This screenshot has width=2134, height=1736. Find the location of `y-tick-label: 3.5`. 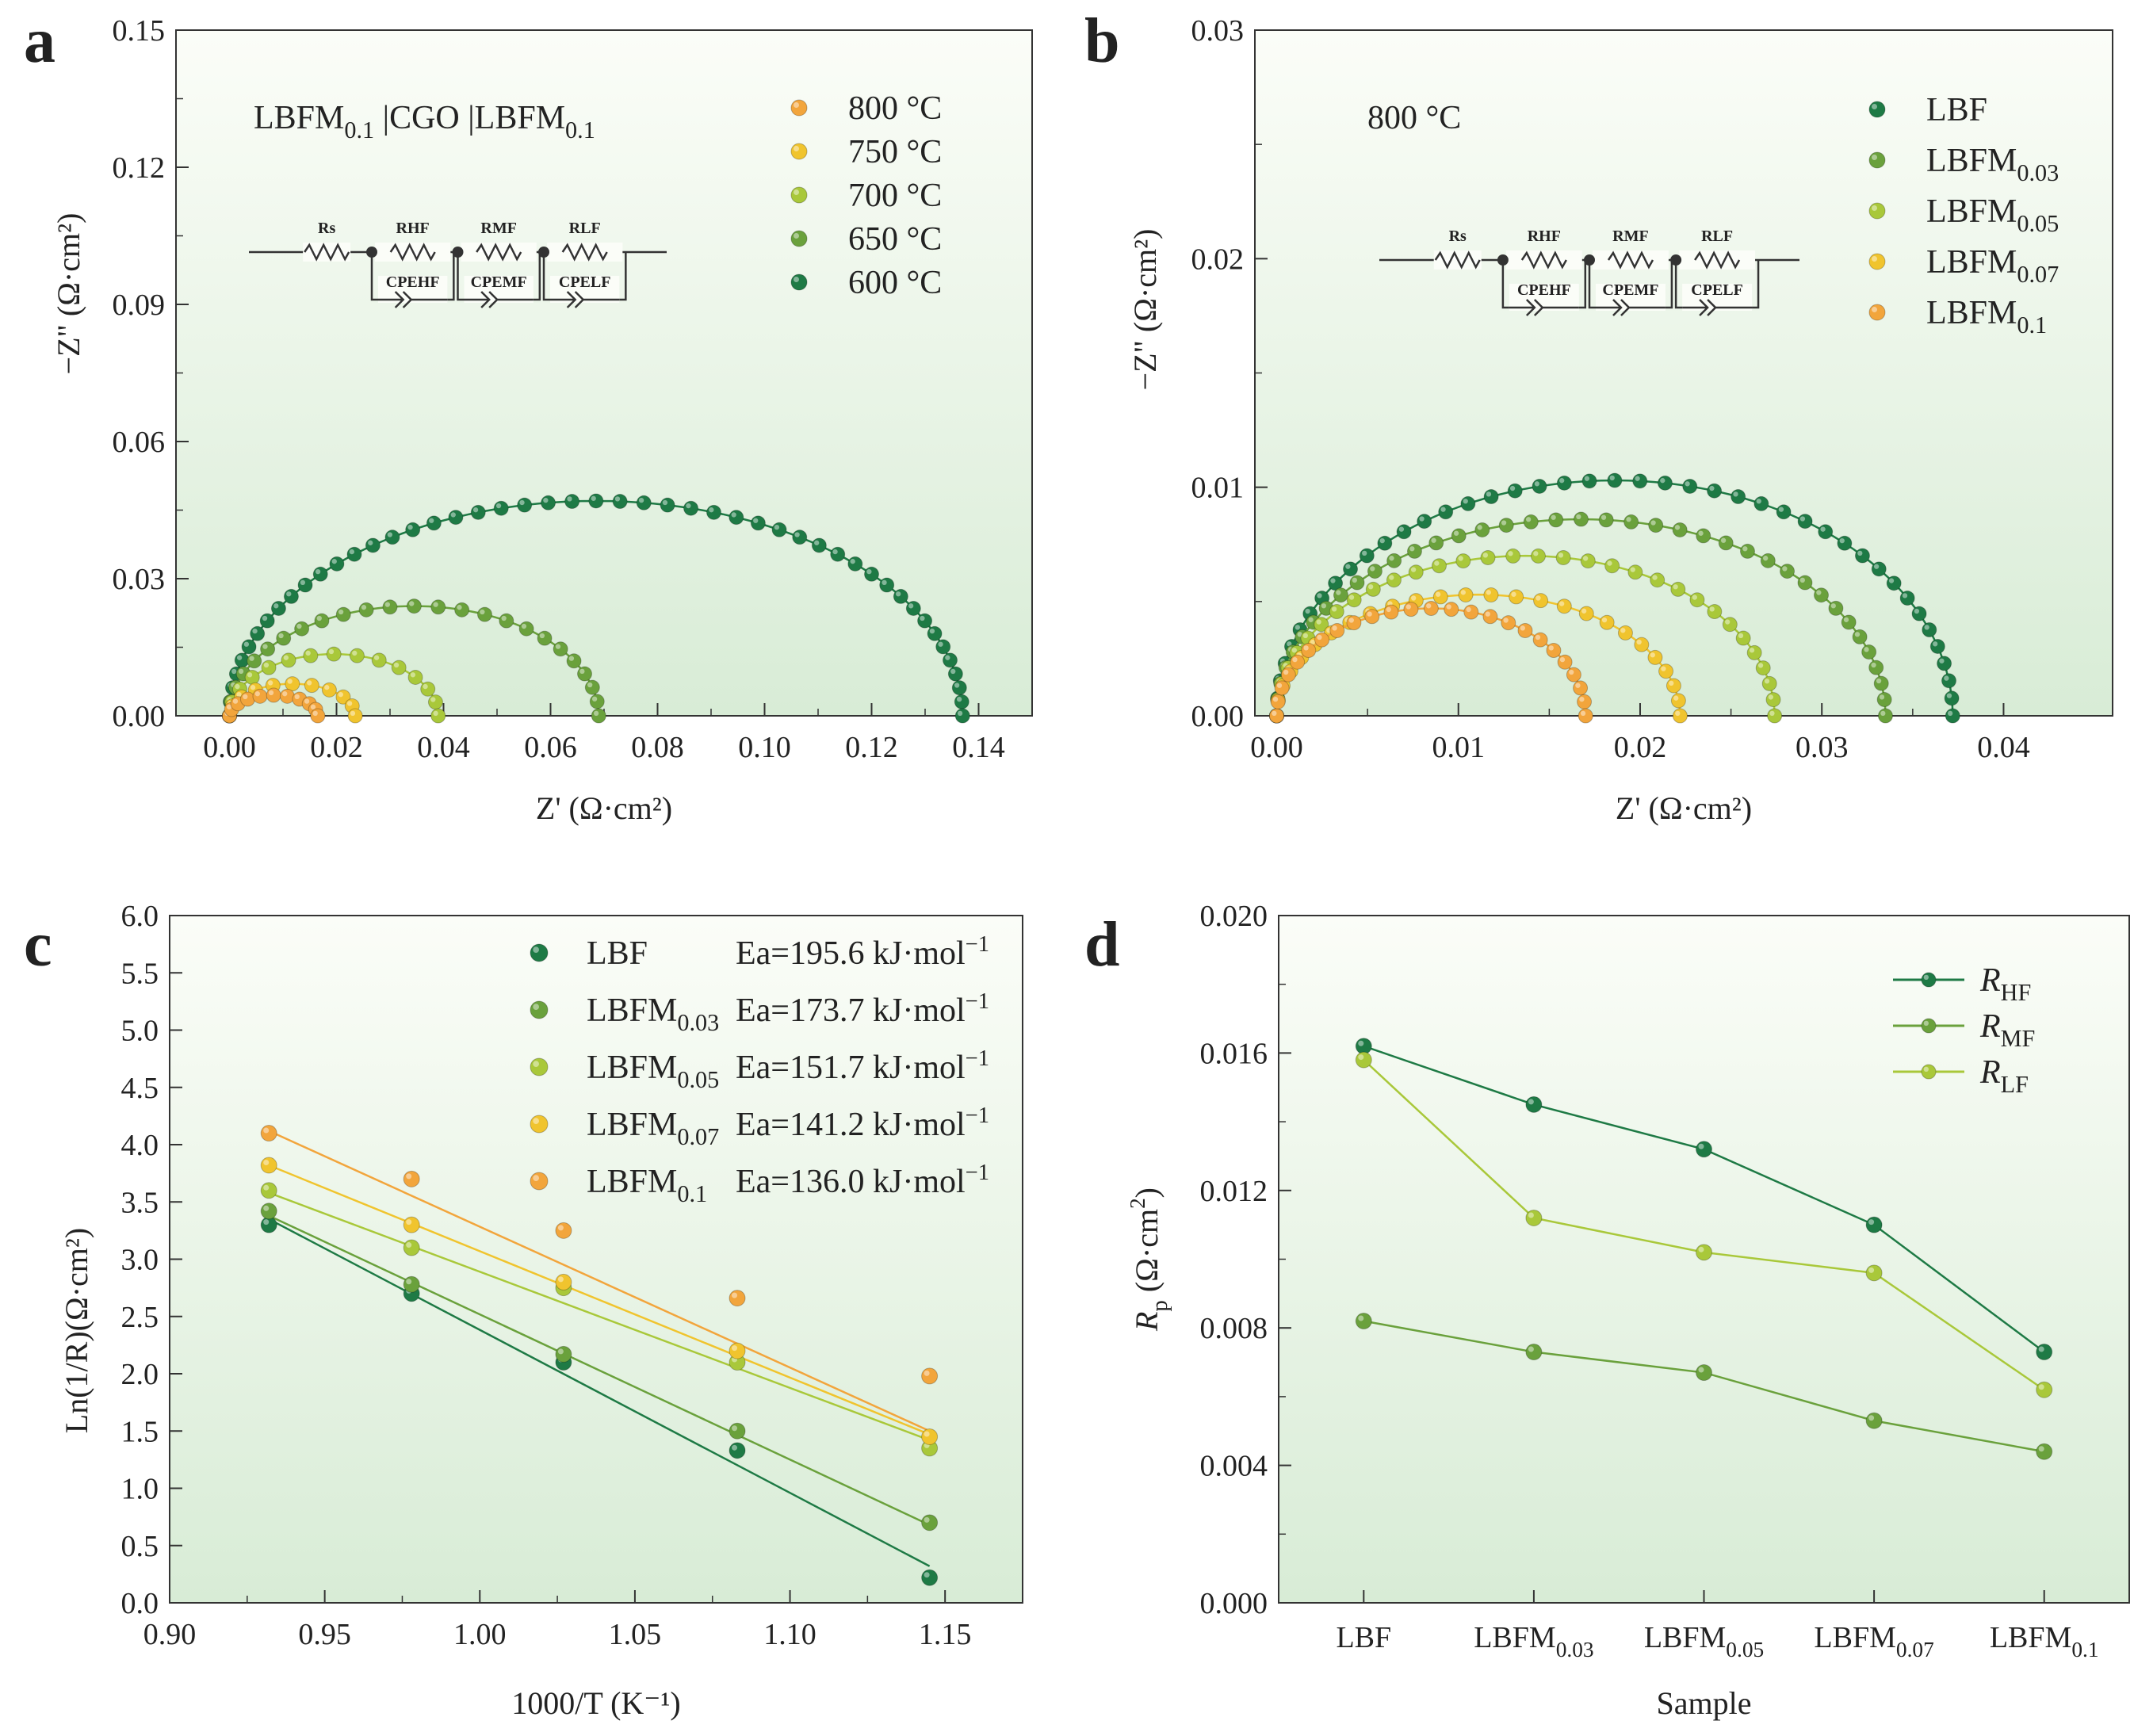

y-tick-label: 3.5 is located at coordinates (140, 1202).